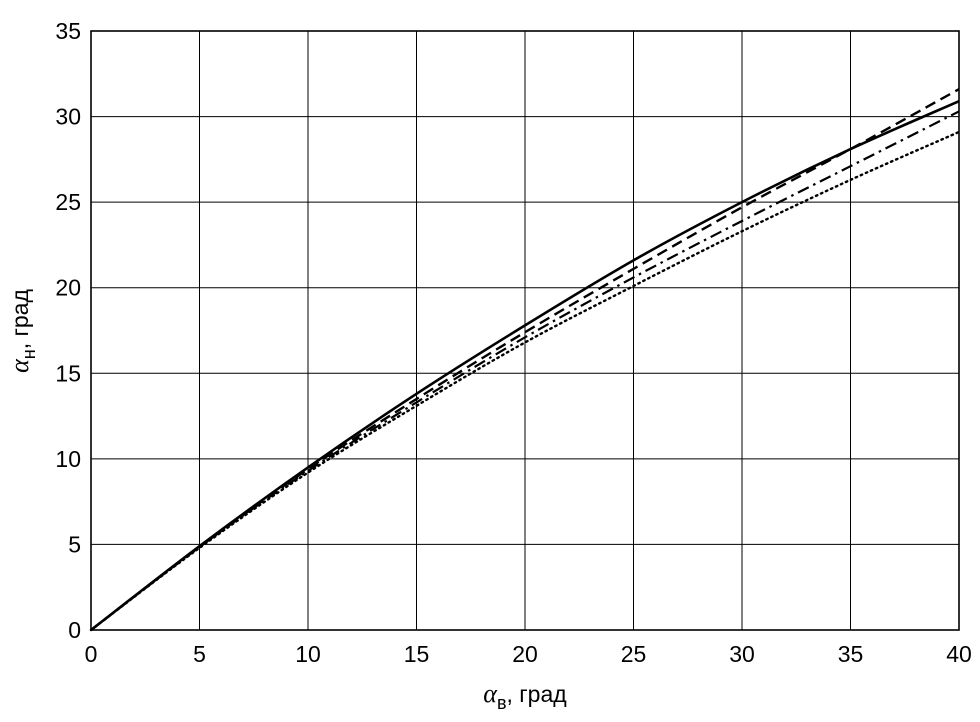  What do you see at coordinates (68, 373) in the screenshot?
I see `y-tick-label: 15` at bounding box center [68, 373].